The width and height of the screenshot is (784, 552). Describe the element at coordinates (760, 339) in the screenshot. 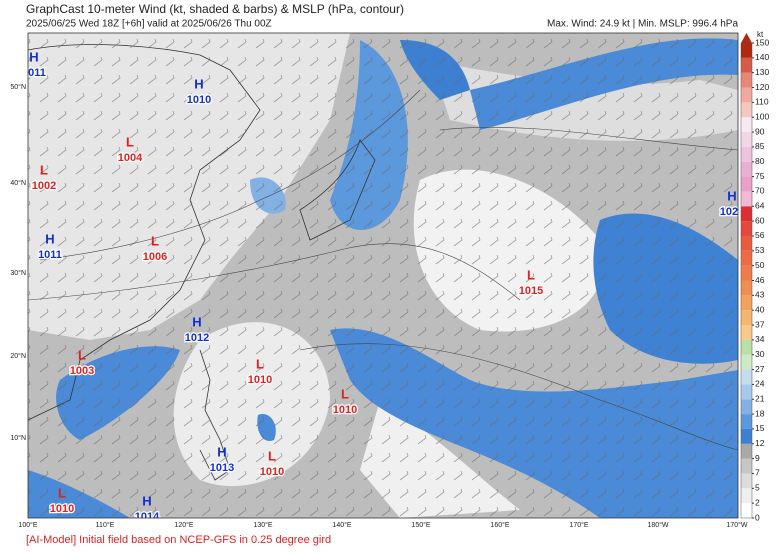

I see `colorbar-label: 34` at that location.